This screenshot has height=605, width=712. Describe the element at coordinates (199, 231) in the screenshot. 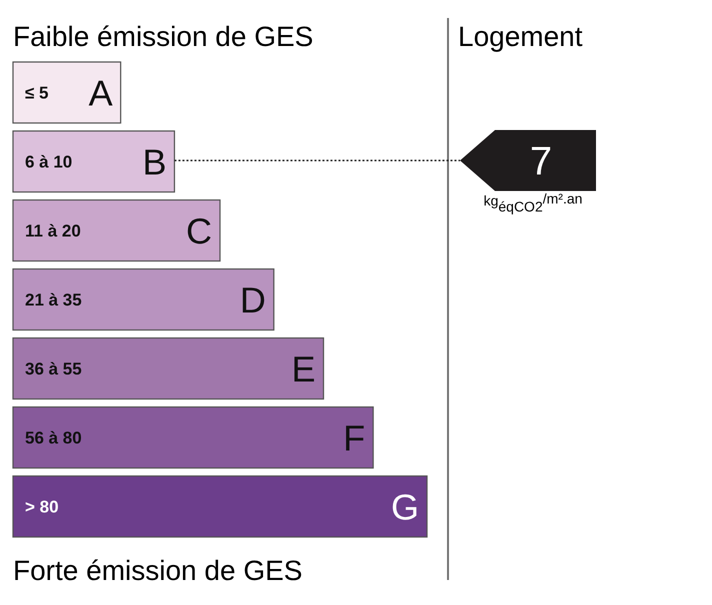

I see `y-tick-label: C` at that location.